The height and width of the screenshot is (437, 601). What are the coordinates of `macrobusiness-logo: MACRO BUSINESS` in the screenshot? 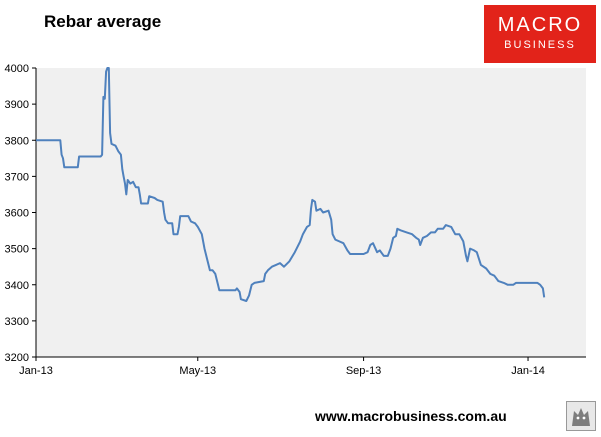 It's located at (540, 34).